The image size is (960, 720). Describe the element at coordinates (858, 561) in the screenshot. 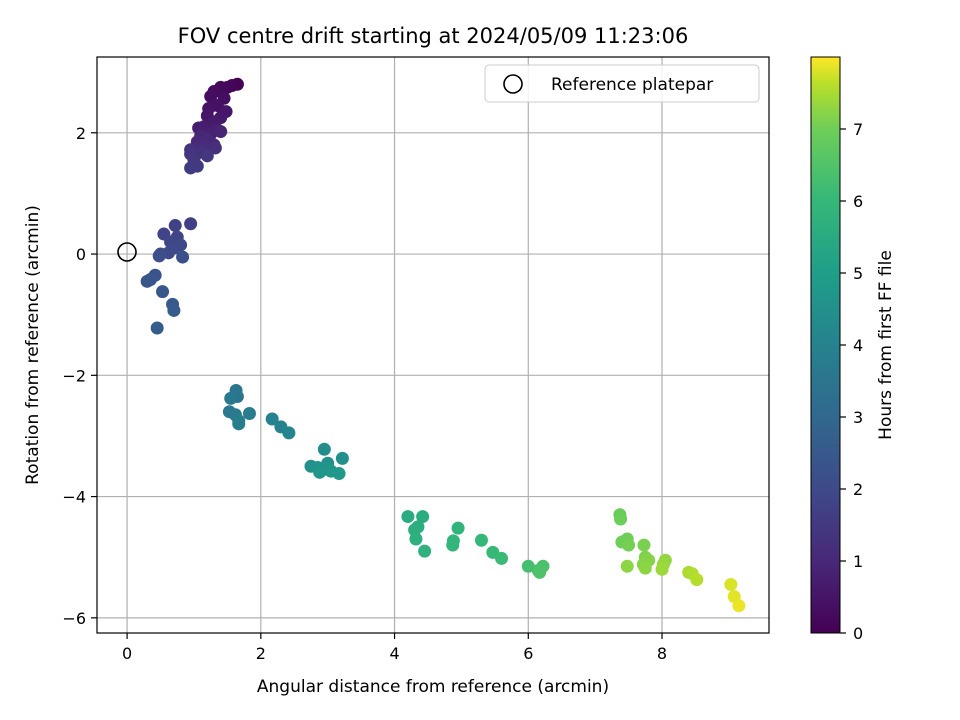

I see `colorbar-tick-label: 1` at that location.